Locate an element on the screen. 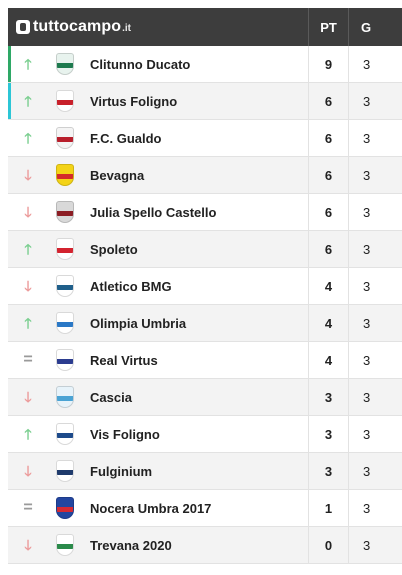 Image resolution: width=402 pixels, height=575 pixels. brand: tuttocampo .it is located at coordinates (158, 27).